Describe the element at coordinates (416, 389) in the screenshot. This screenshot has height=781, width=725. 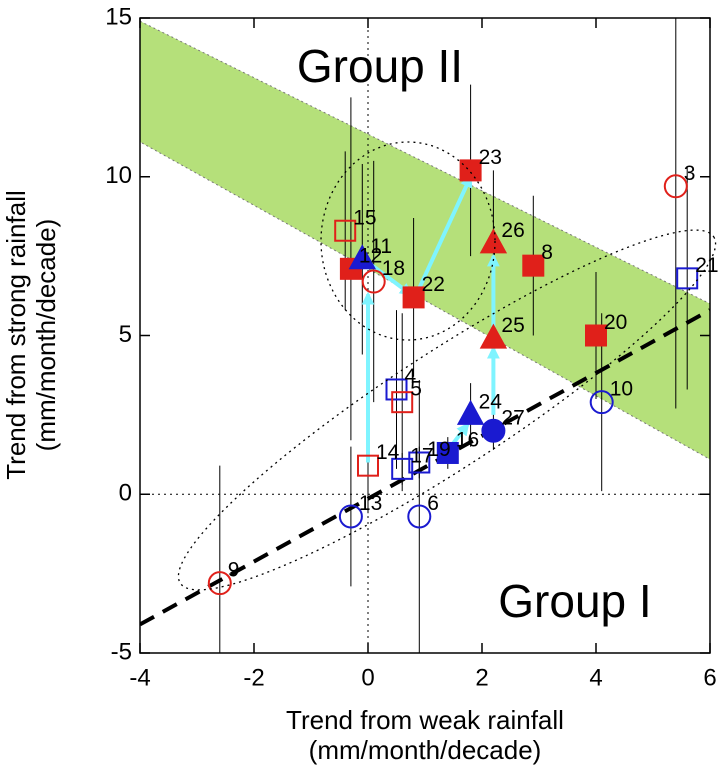
I see `point-label: 5` at that location.